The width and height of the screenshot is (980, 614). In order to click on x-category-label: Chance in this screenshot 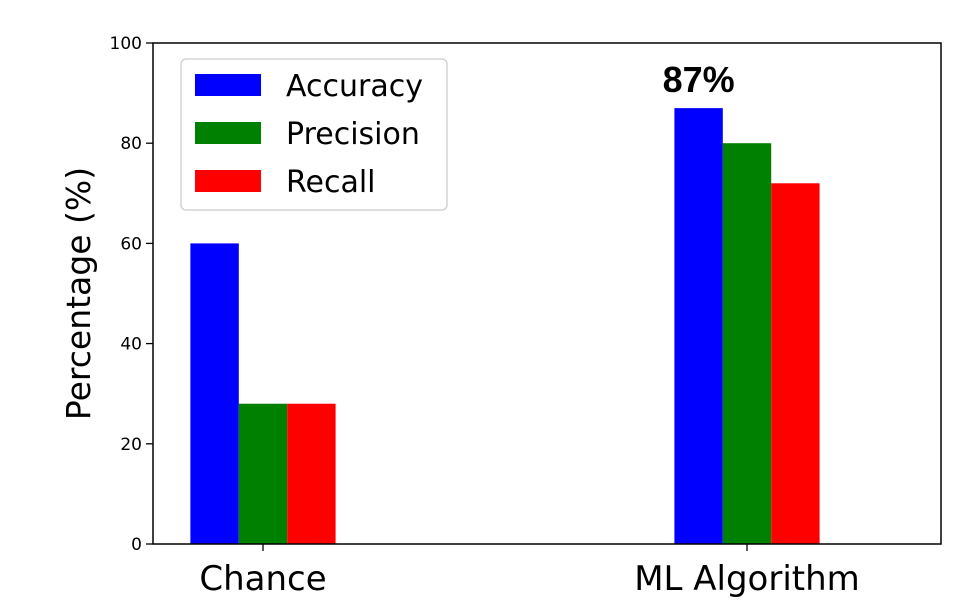, I will do `click(262, 579)`.